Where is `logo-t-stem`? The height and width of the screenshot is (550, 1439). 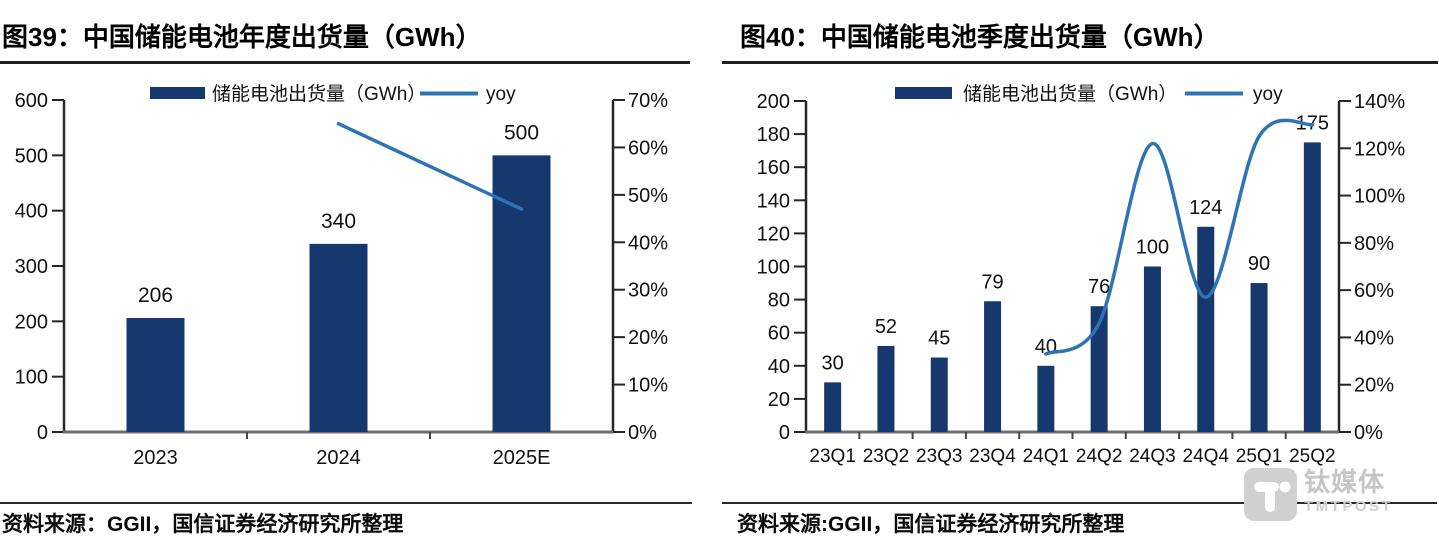 logo-t-stem is located at coordinates (1270, 499).